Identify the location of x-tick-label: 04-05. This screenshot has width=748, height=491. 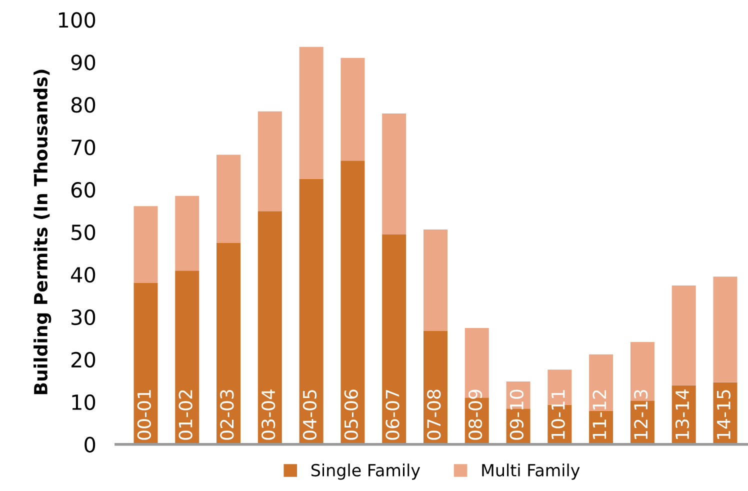
(309, 415).